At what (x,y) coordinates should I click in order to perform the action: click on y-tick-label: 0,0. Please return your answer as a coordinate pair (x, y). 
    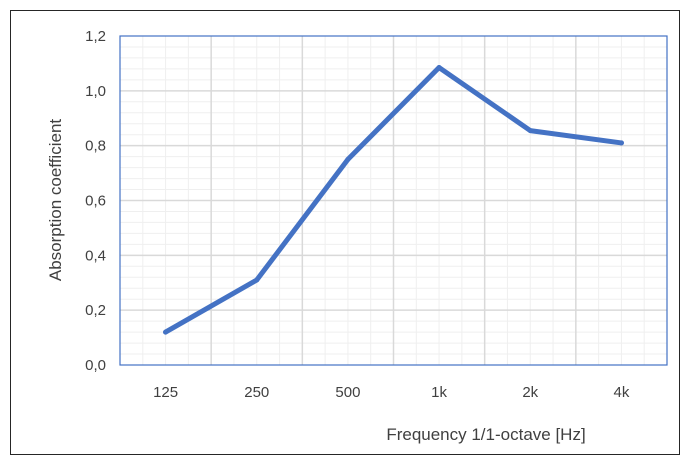
    Looking at the image, I should click on (95, 365).